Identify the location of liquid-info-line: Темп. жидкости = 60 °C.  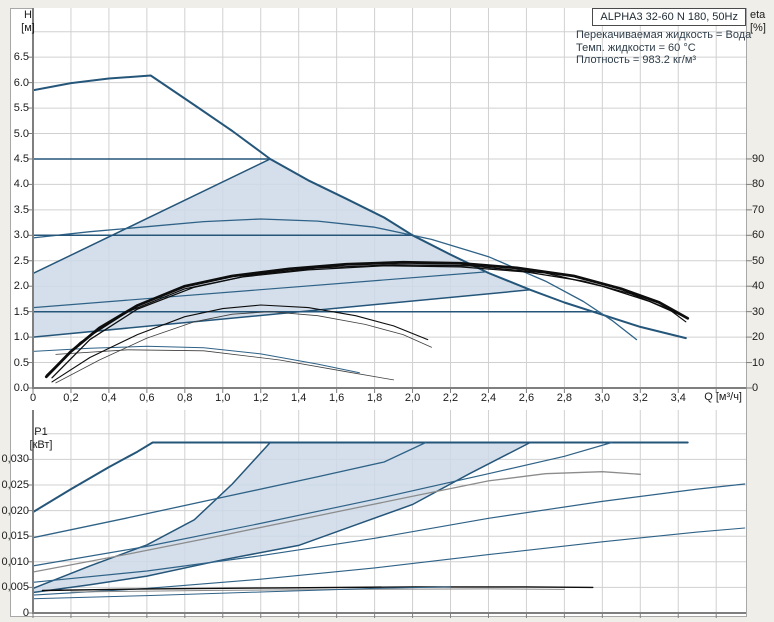
(636, 47).